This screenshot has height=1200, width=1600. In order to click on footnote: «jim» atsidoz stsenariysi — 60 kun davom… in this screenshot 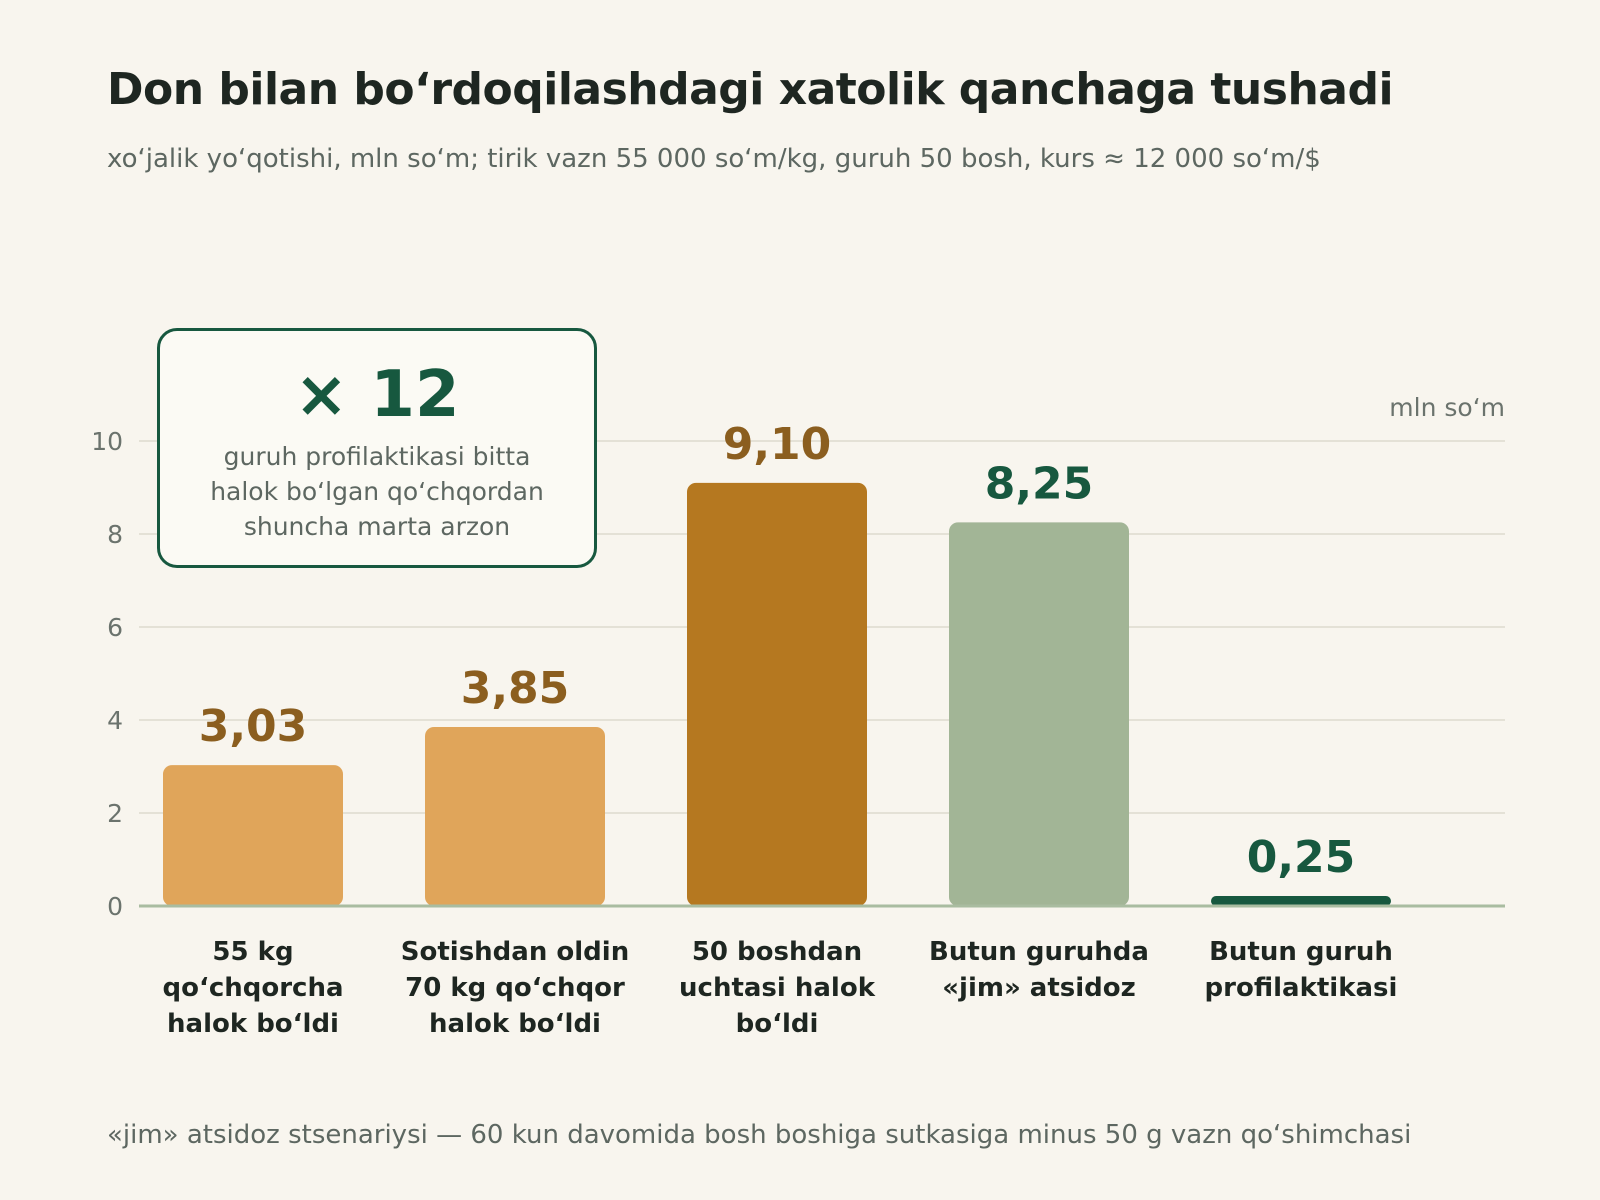, I will do `click(759, 1135)`.